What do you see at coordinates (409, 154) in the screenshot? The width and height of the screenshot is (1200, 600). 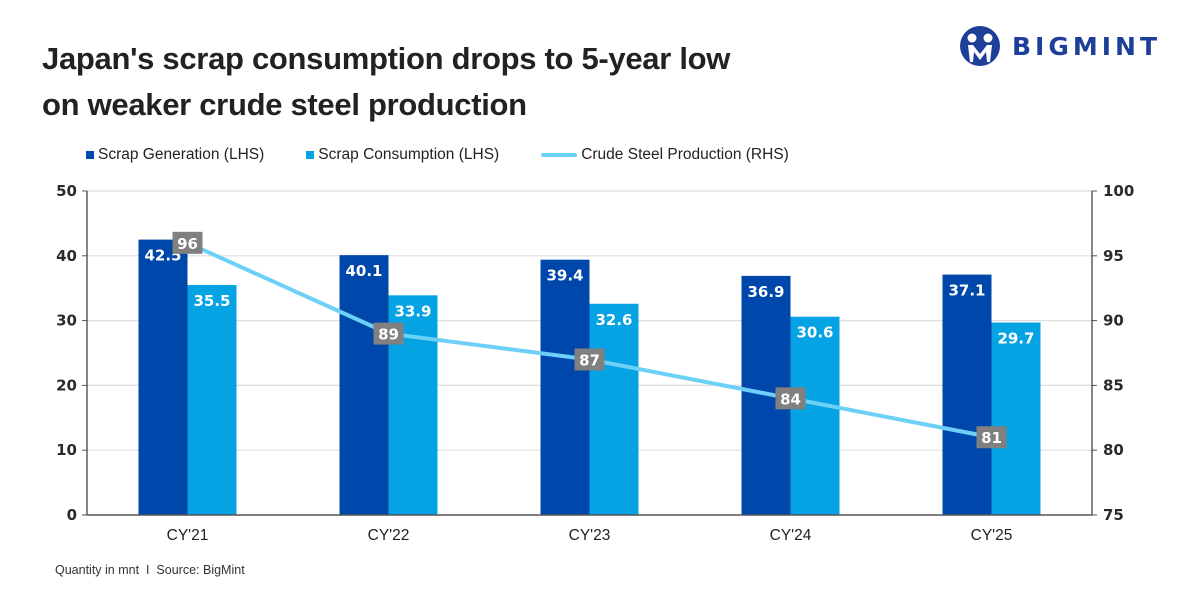 I see `legend-label: Scrap Consumption (LHS)` at bounding box center [409, 154].